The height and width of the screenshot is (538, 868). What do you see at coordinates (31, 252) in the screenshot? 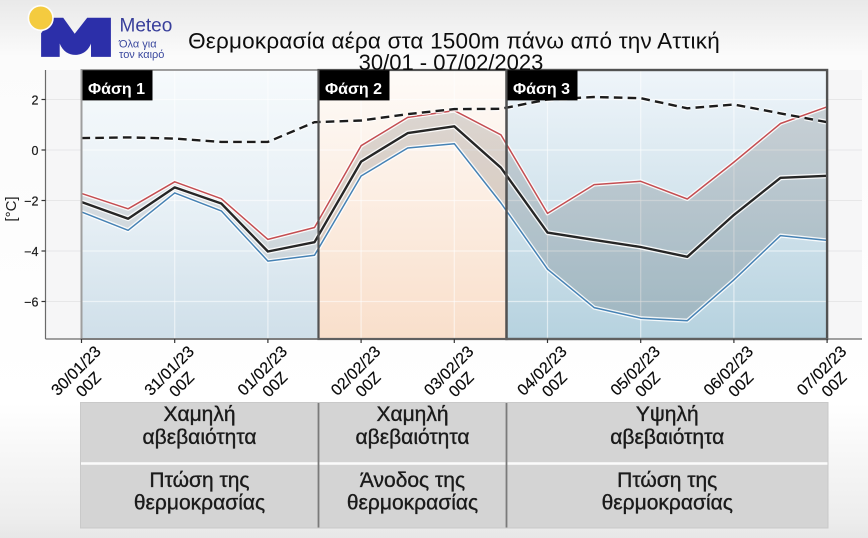
I see `svg-text: −4` at bounding box center [31, 252].